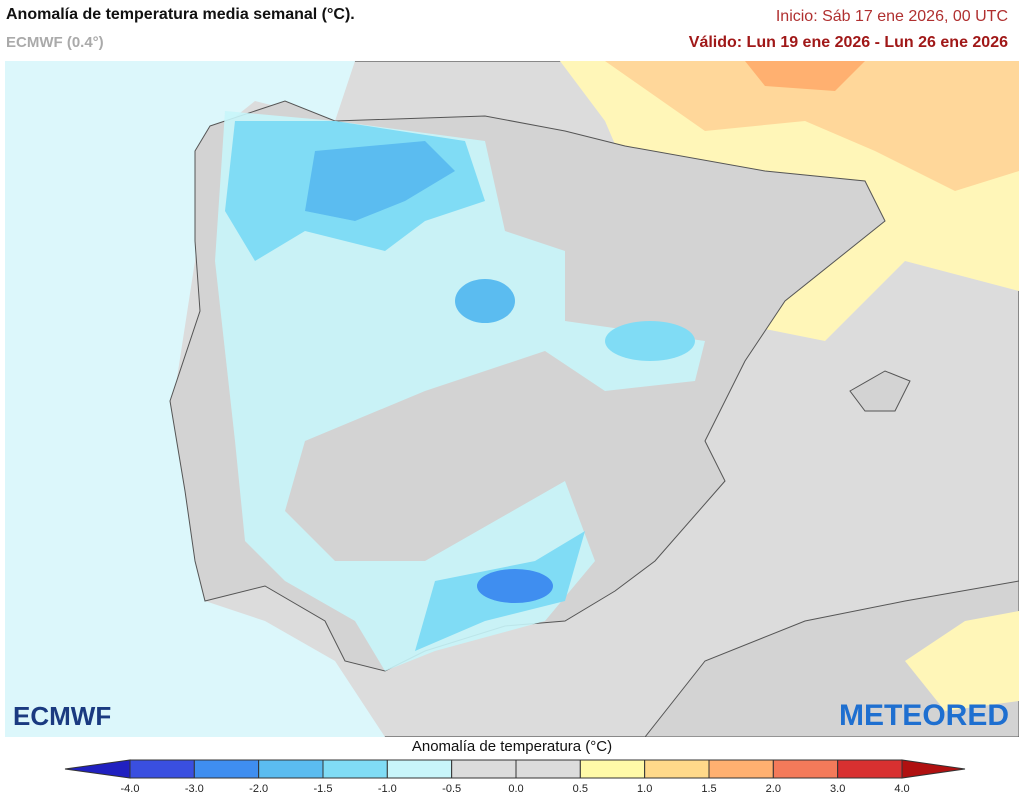  Describe the element at coordinates (891, 16) in the screenshot. I see `init-date: Inicio: Sáb 17 ene 2026, 00 UTC` at that location.